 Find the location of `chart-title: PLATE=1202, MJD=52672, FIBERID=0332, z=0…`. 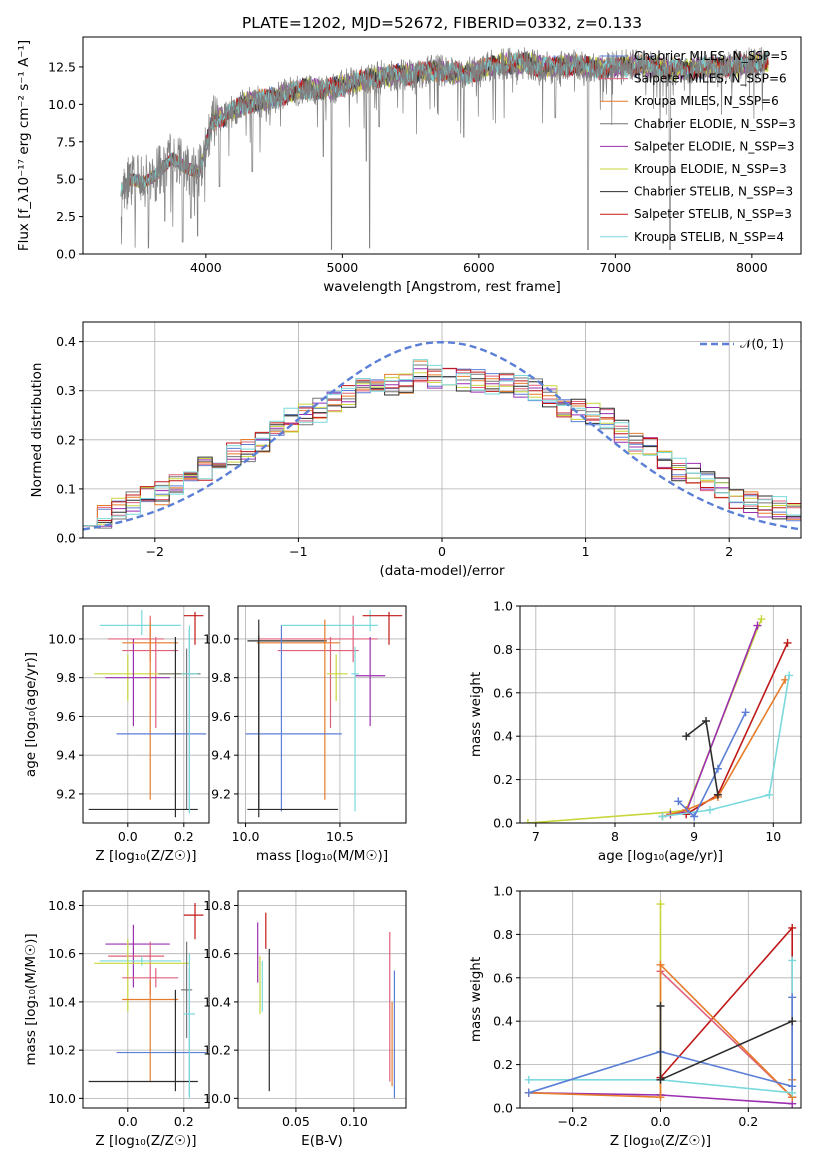

chart-title: PLATE=1202, MJD=52672, FIBERID=0332, z=0… is located at coordinates (442, 23).